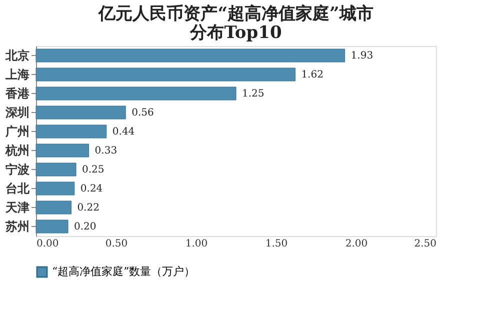 The height and width of the screenshot is (335, 485). Describe the element at coordinates (276, 244) in the screenshot. I see `x-tick-label: 1.50` at that location.